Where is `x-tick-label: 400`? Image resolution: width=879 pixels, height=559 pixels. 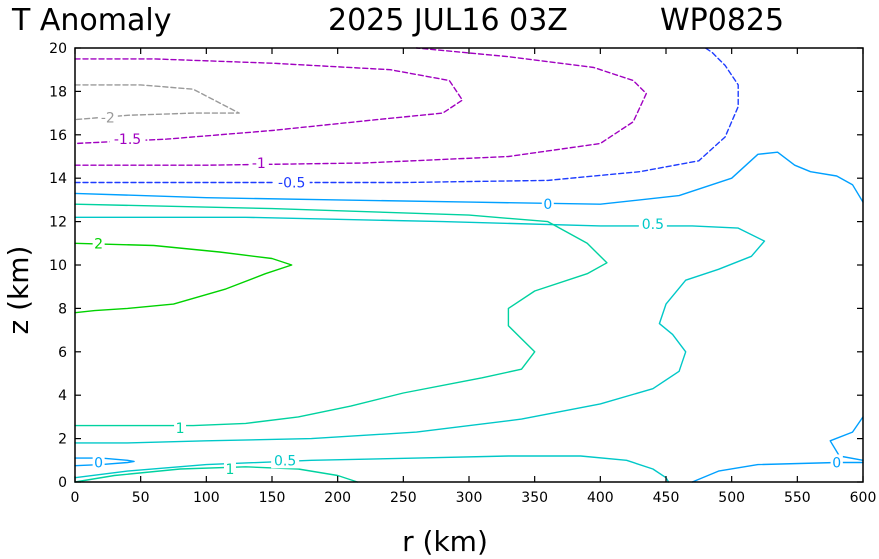
x-tick-label: 400 is located at coordinates (600, 498).